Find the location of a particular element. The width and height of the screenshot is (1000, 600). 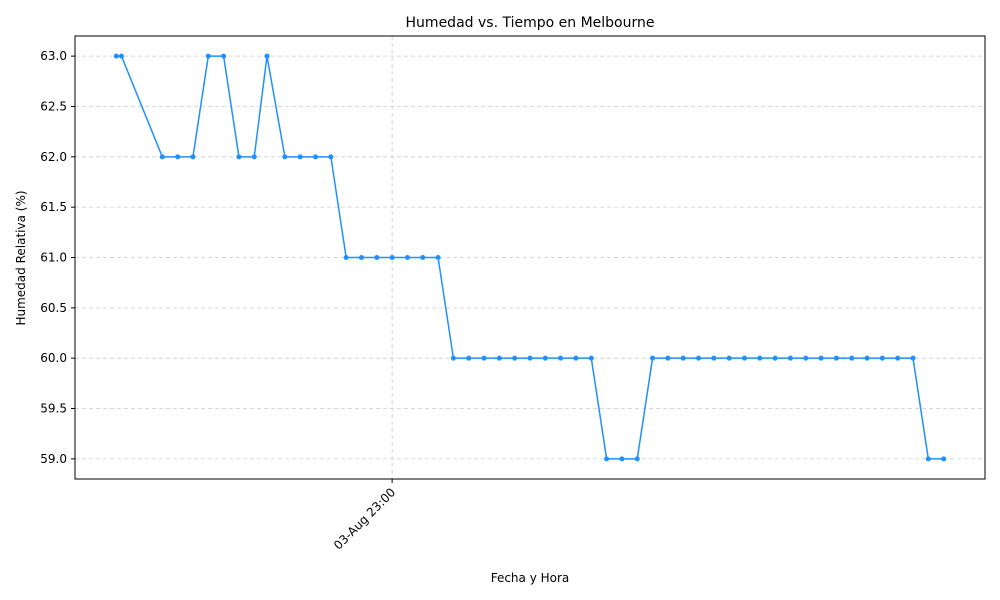

y-tick-label: 60.5 is located at coordinates (53, 308).